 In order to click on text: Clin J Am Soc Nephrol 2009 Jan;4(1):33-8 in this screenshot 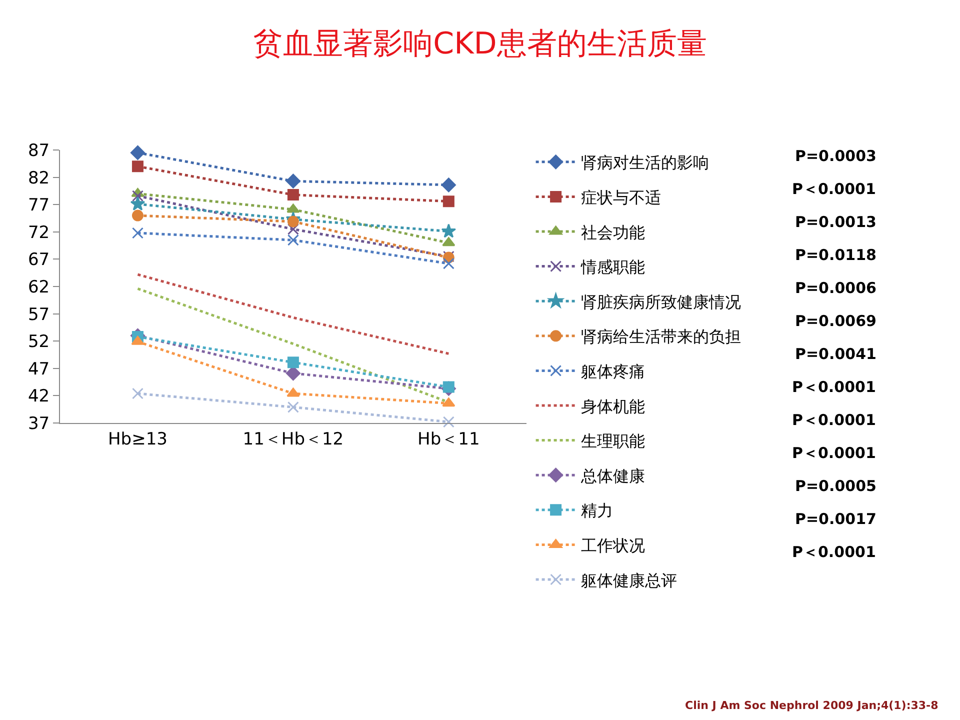, I will do `click(811, 705)`.